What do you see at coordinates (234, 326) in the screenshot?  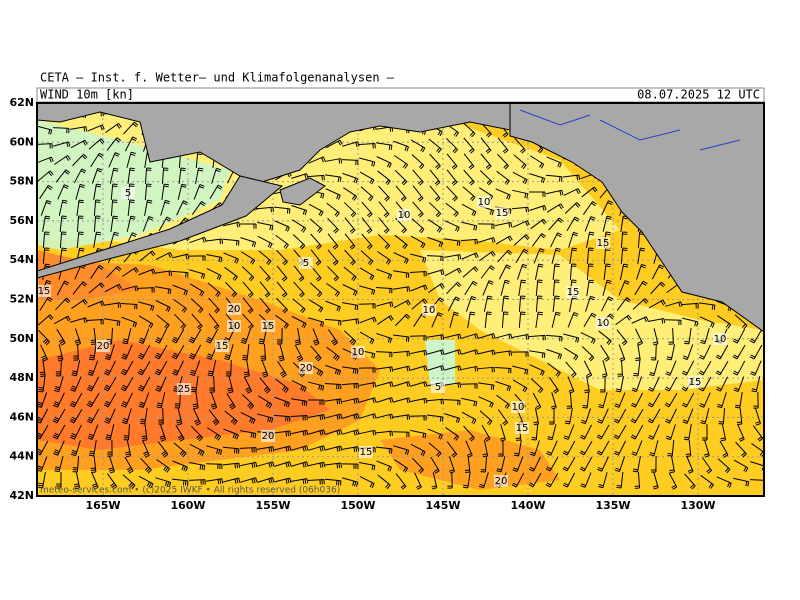 I see `contour-label: 10` at bounding box center [234, 326].